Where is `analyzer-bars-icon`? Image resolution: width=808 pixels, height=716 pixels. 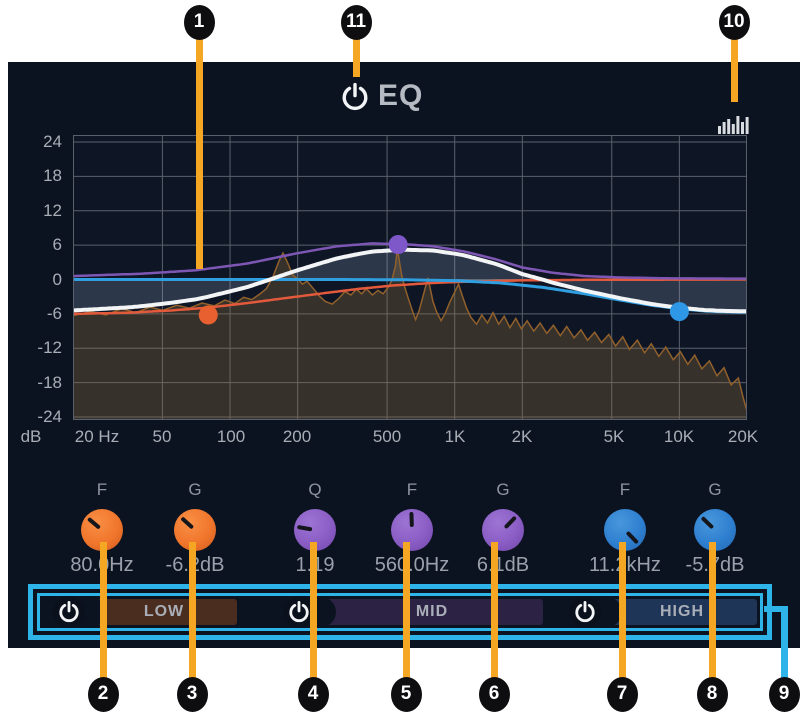 analyzer-bars-icon is located at coordinates (733, 125).